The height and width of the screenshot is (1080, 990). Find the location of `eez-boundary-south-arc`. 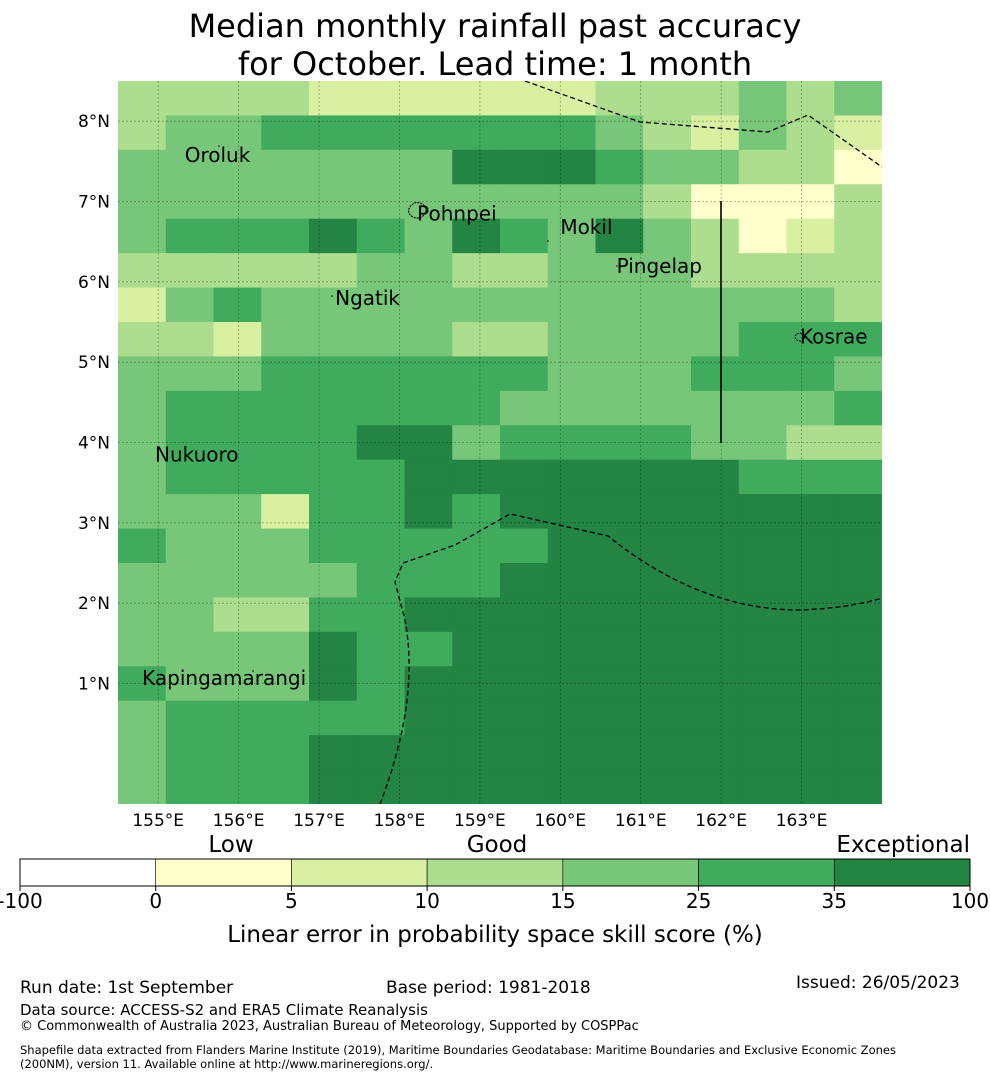

eez-boundary-south-arc is located at coordinates (630, 658).